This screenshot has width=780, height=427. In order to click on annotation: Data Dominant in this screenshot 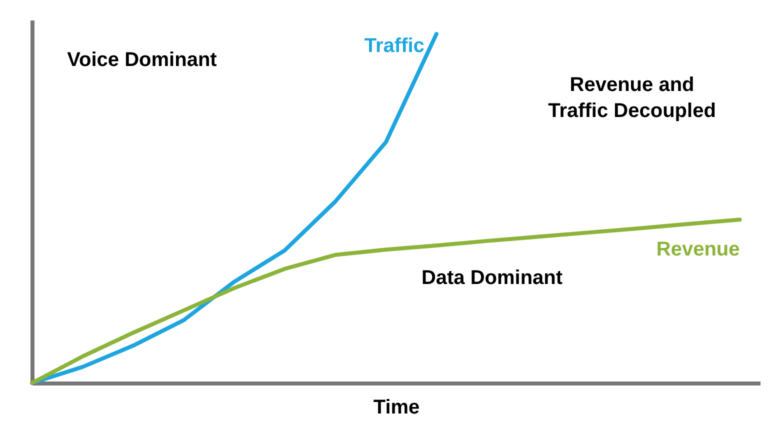, I will do `click(492, 278)`.